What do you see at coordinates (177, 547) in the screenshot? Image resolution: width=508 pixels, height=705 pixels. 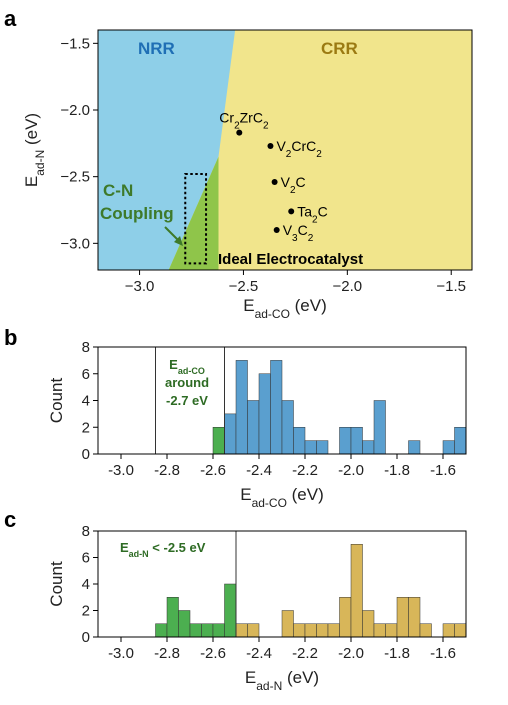 I see `annotation-rest: < -2.5 eV` at bounding box center [177, 547].